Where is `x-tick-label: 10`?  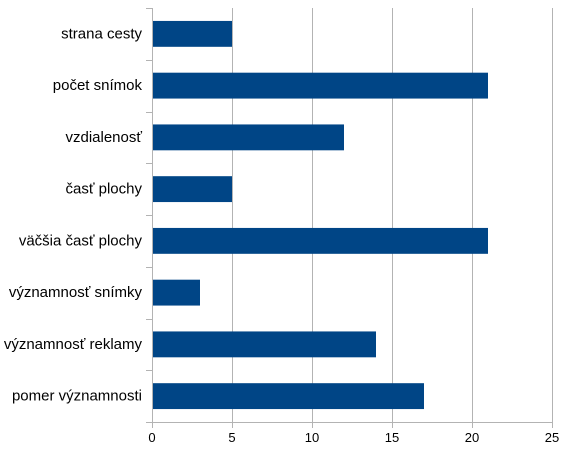 x-tick-label: 10 is located at coordinates (312, 437).